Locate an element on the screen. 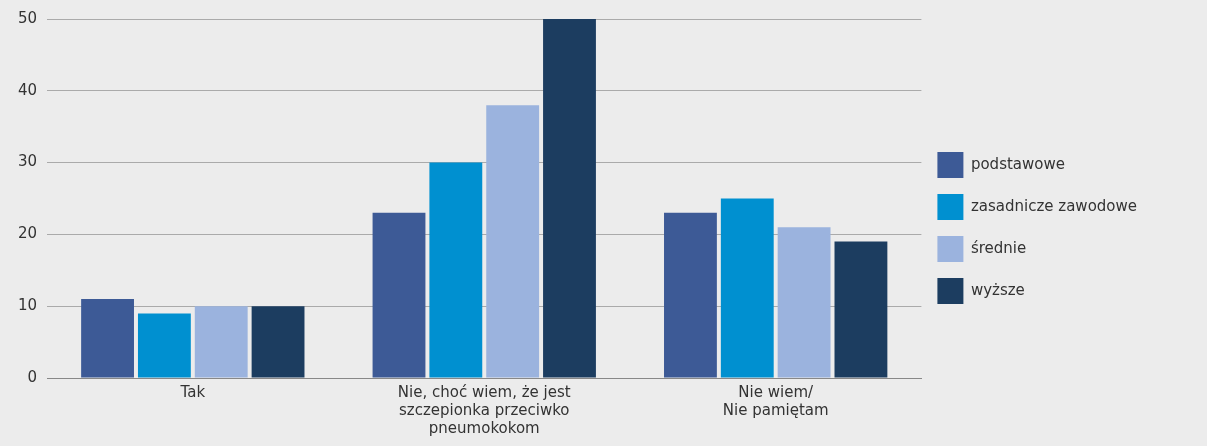 Image resolution: width=1207 pixels, height=446 pixels. y-tick-label: 50 is located at coordinates (27, 17).